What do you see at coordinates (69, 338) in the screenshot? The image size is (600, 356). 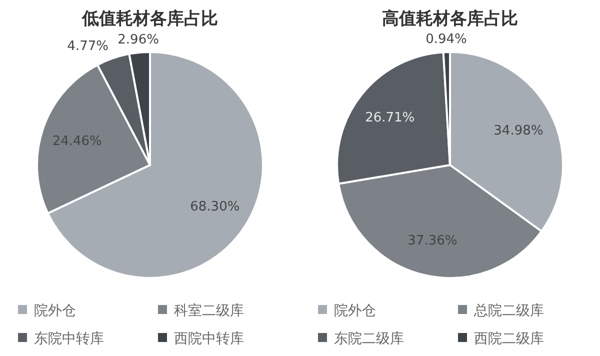 I see `legend-label: 东院中转库` at bounding box center [69, 338].